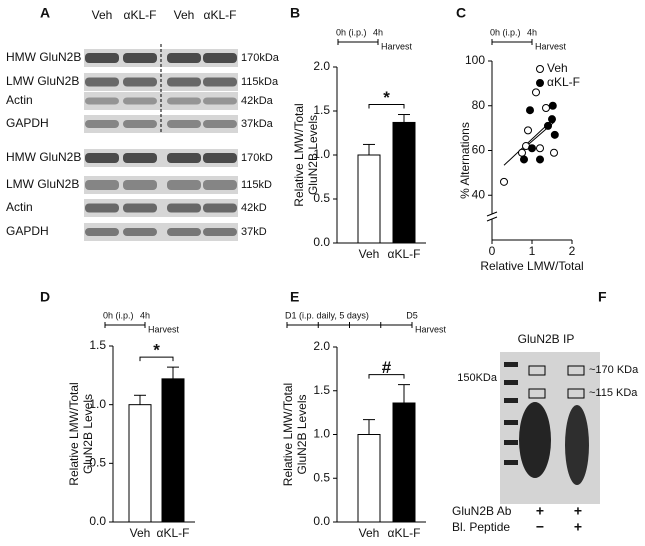 The width and height of the screenshot is (645, 546). What do you see at coordinates (321, 242) in the screenshot?
I see `y-tick-label: 0.0` at bounding box center [321, 242].